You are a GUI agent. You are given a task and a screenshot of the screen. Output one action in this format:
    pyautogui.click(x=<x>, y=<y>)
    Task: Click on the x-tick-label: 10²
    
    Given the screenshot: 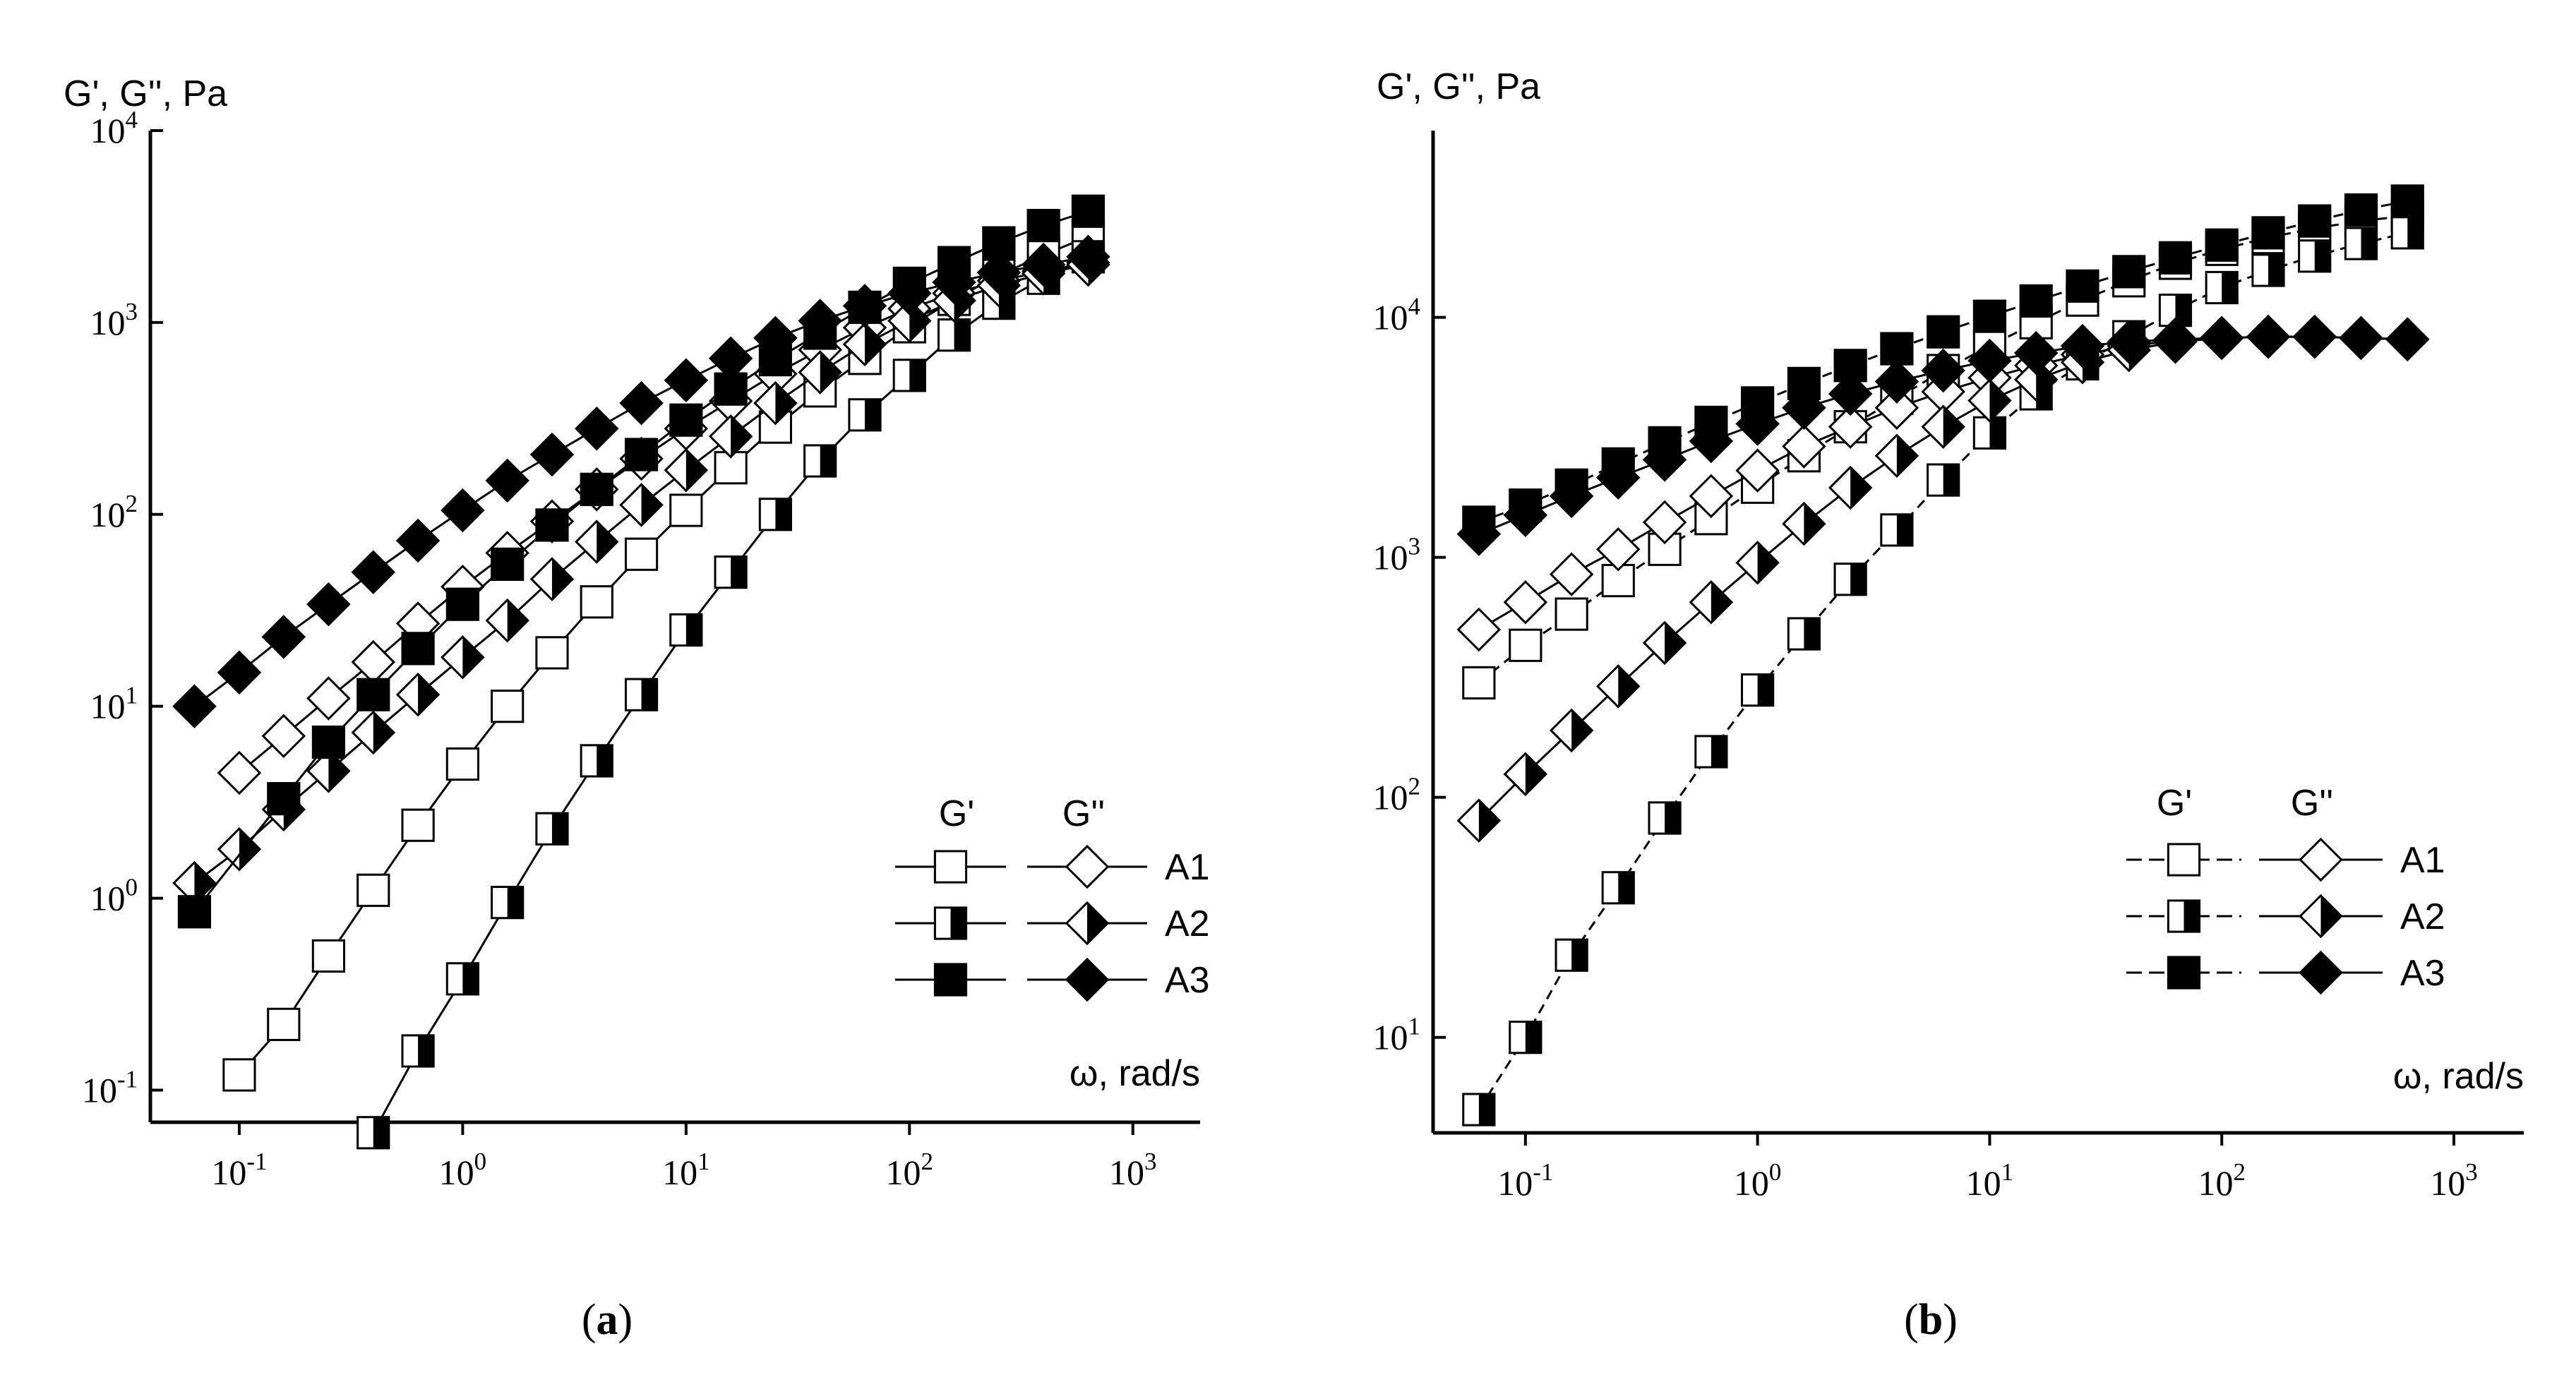 What is the action you would take?
    pyautogui.click(x=910, y=1170)
    